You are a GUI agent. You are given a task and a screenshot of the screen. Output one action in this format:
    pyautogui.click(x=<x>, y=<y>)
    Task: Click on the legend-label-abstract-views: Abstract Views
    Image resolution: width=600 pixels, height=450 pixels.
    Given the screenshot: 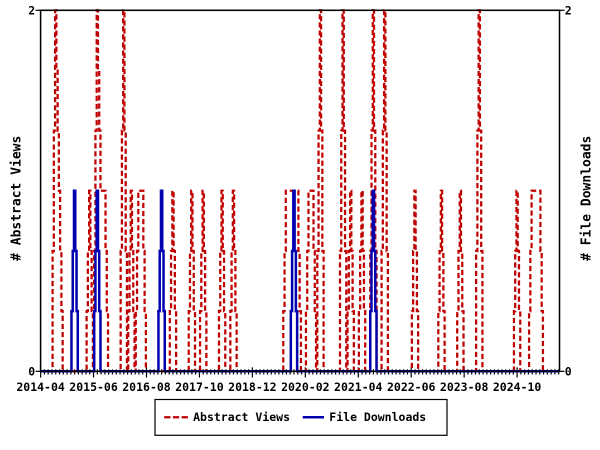 What is the action you would take?
    pyautogui.click(x=241, y=417)
    